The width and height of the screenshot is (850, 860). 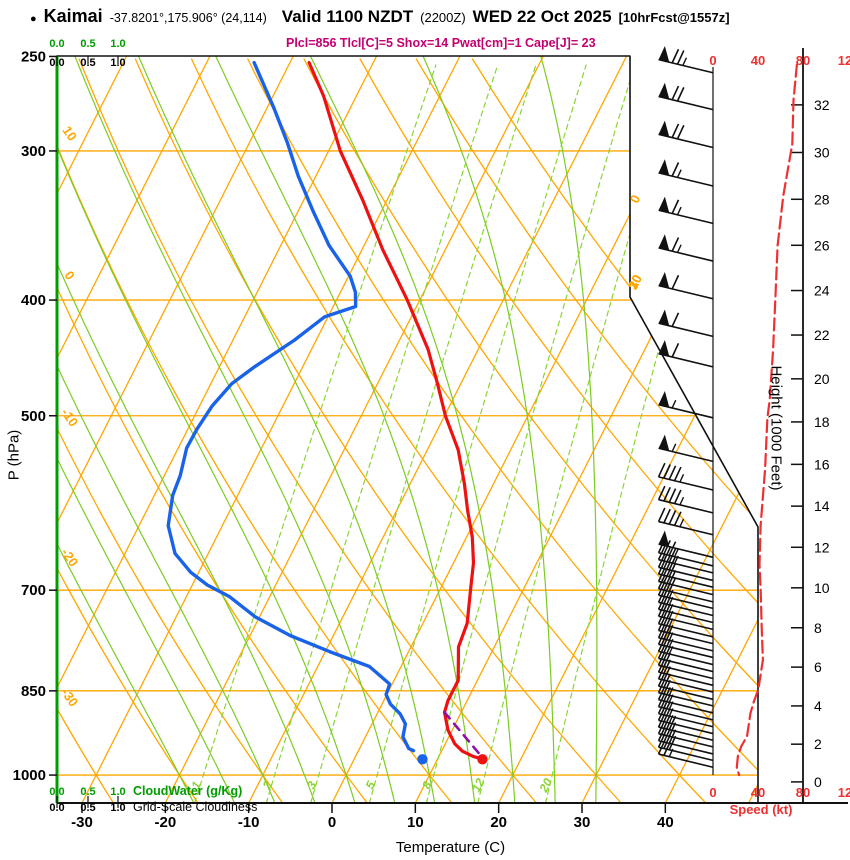 I want to click on height-tick-label: 14, so click(x=822, y=506).